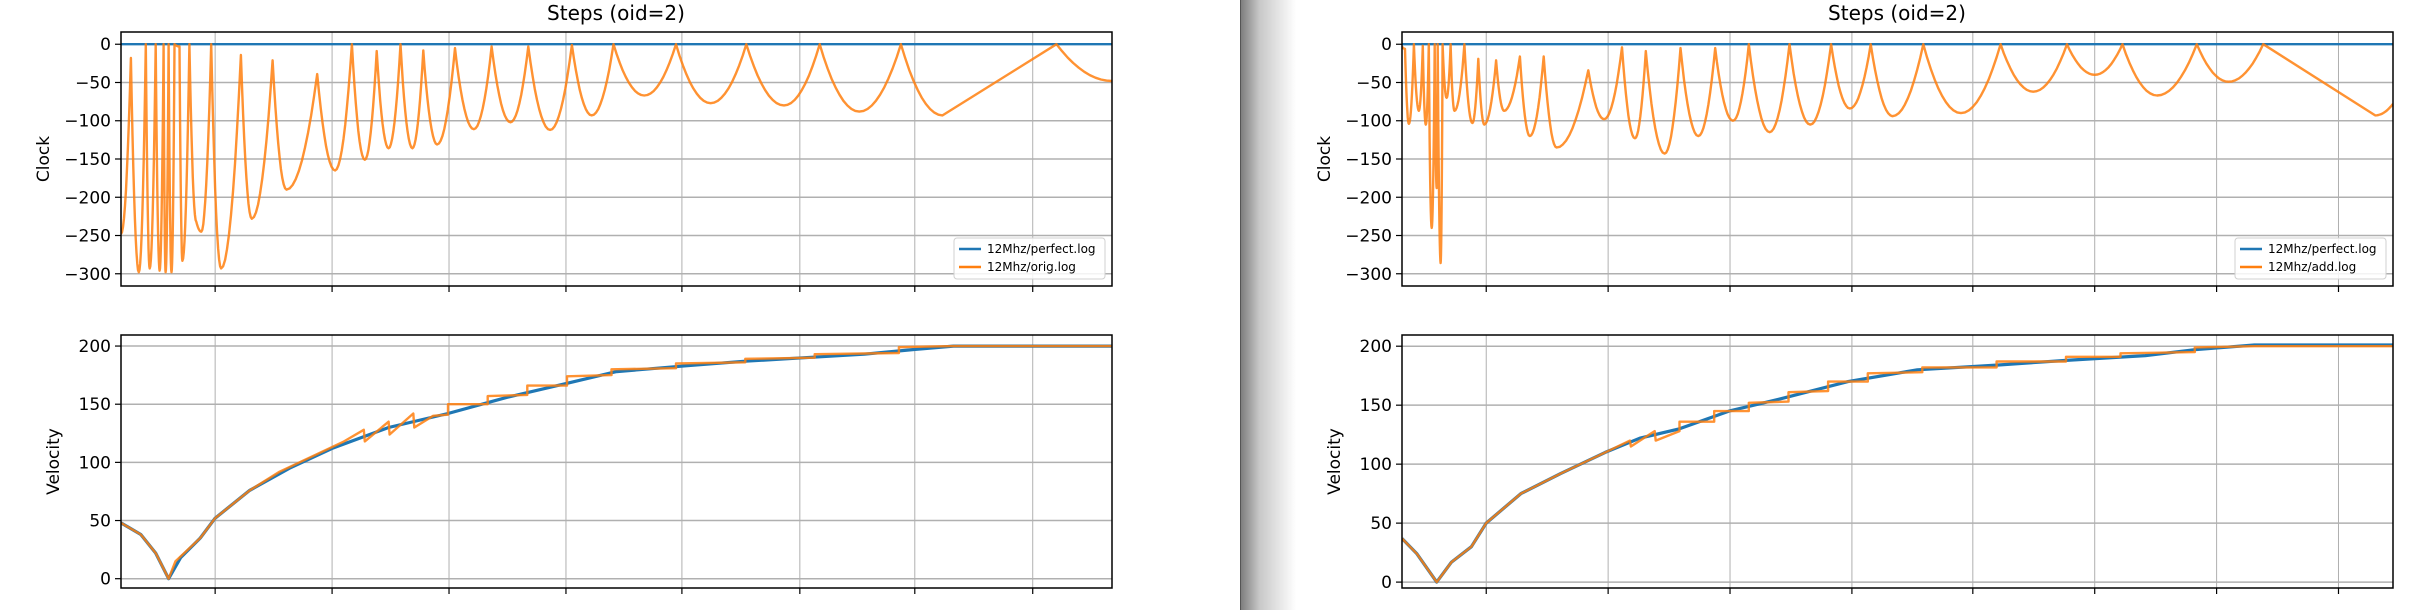  I want to click on series-line-compare, so click(1897, 154).